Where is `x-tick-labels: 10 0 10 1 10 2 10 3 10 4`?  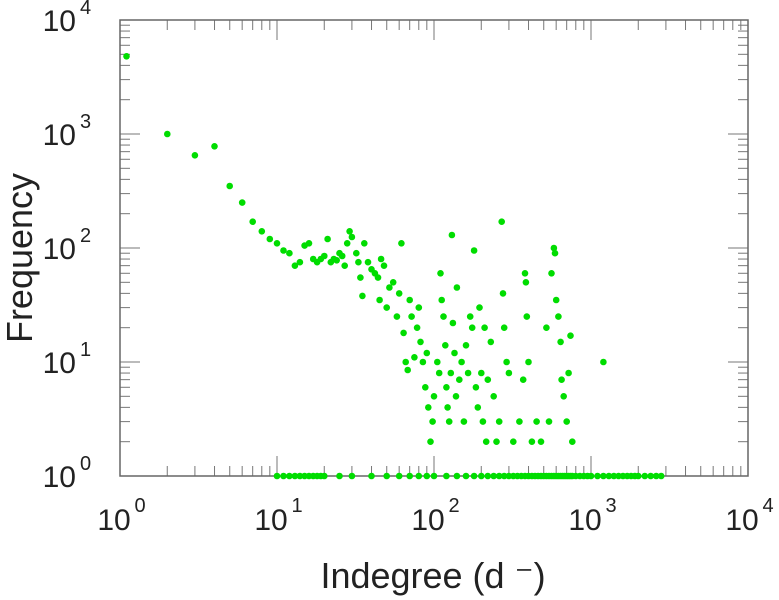 x-tick-labels: 10 0 10 1 10 2 10 3 10 4 is located at coordinates (435, 516).